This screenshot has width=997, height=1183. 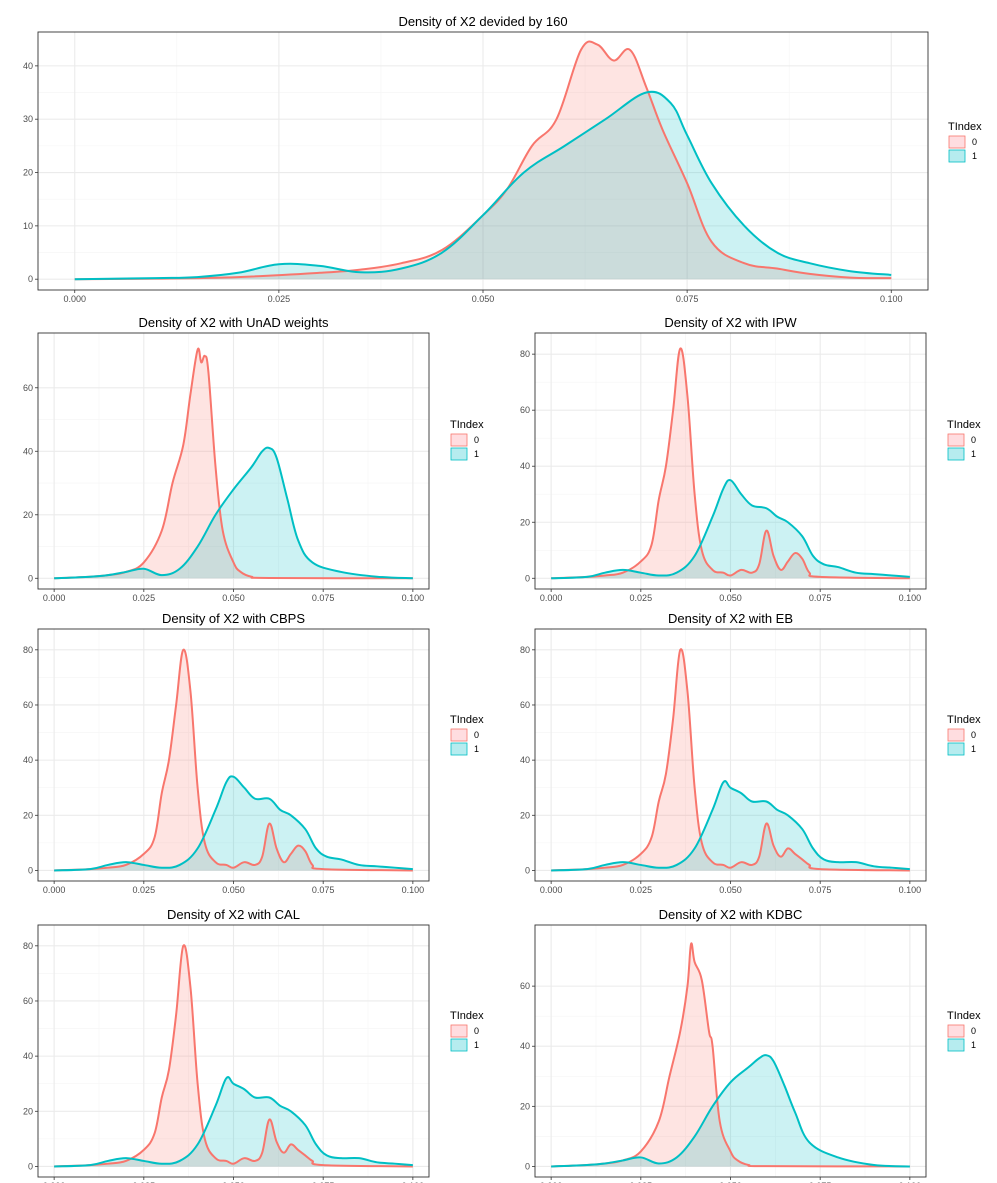 I want to click on chart-title: Density of X2 with CAL, so click(x=233, y=914).